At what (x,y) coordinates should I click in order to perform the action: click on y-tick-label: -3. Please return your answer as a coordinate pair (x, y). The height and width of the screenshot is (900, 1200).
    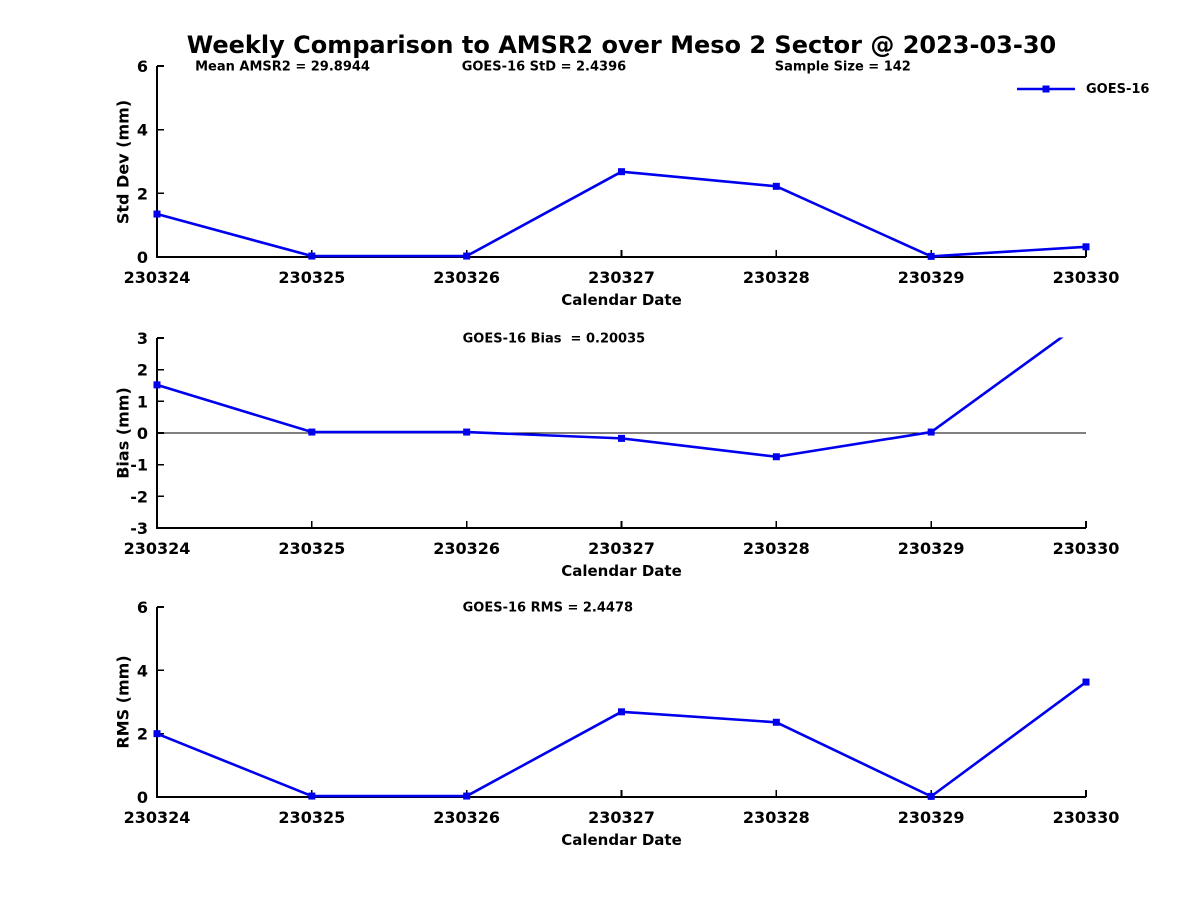
    Looking at the image, I should click on (139, 528).